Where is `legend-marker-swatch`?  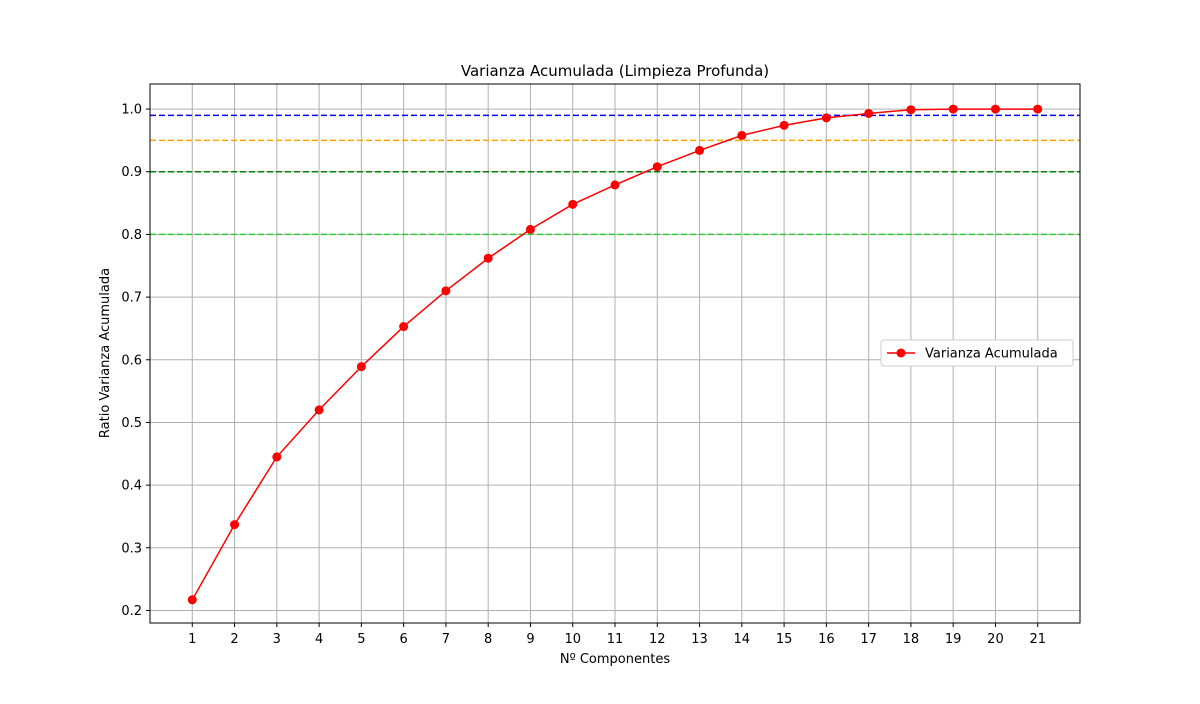 legend-marker-swatch is located at coordinates (901, 353).